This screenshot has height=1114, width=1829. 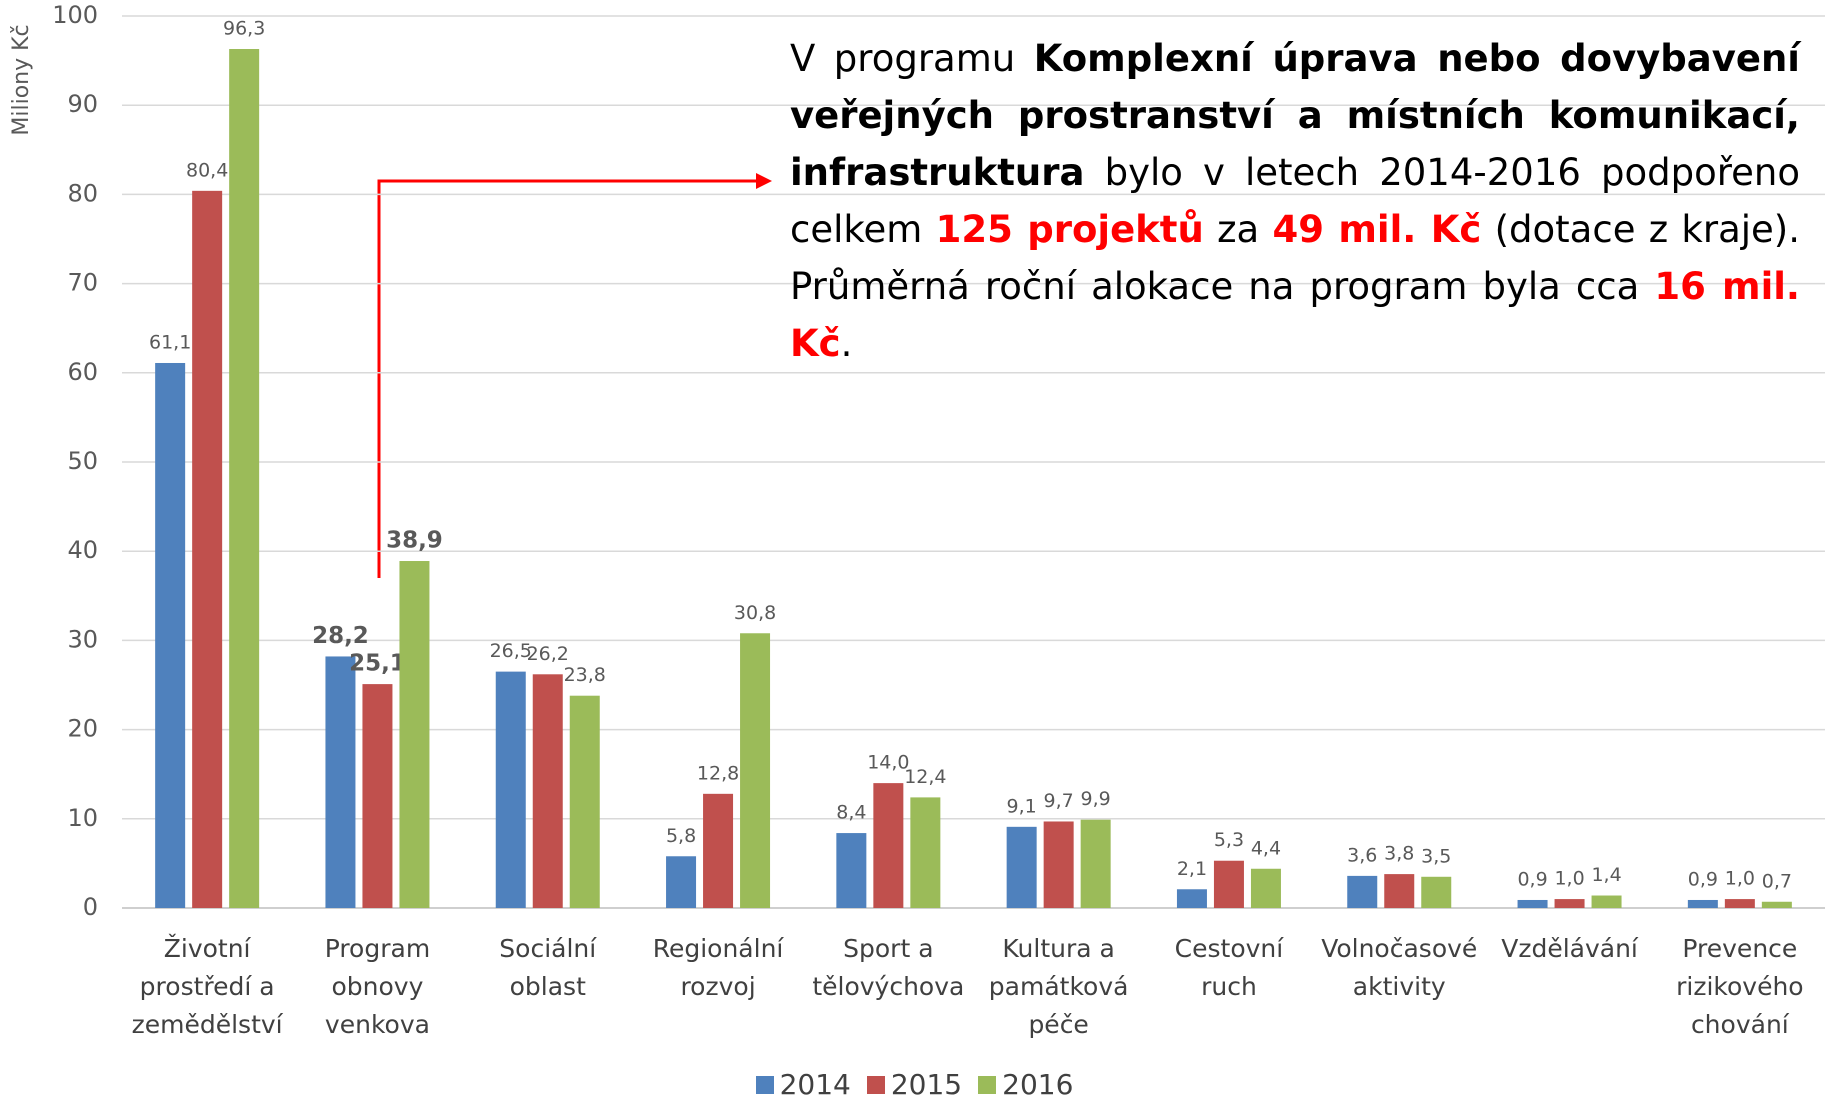 I want to click on data-label: 25,1, so click(x=377, y=664).